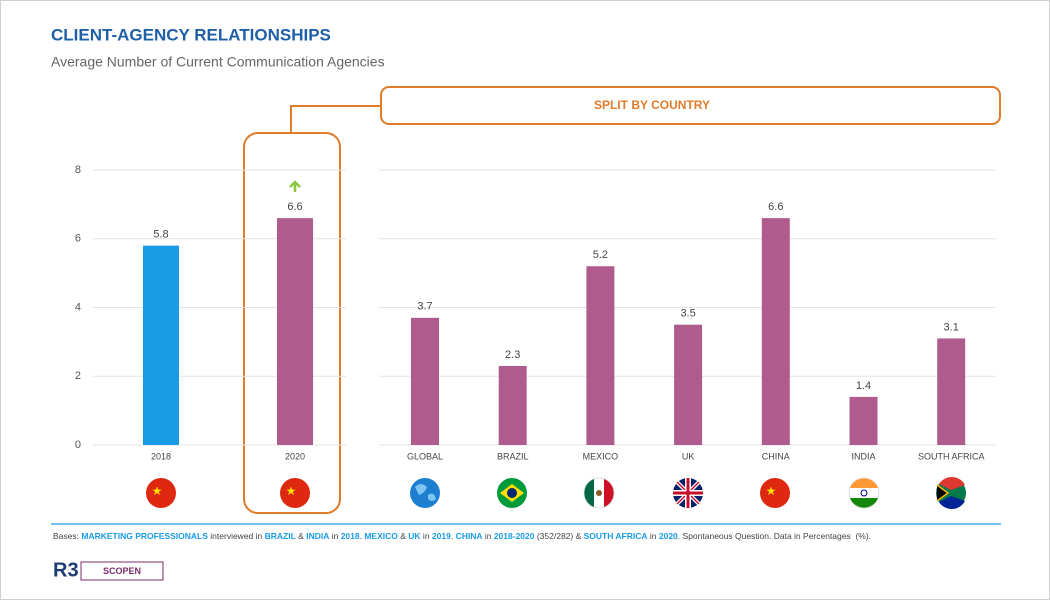 The image size is (1050, 600). What do you see at coordinates (776, 456) in the screenshot?
I see `x-tick-label: CHINA` at bounding box center [776, 456].